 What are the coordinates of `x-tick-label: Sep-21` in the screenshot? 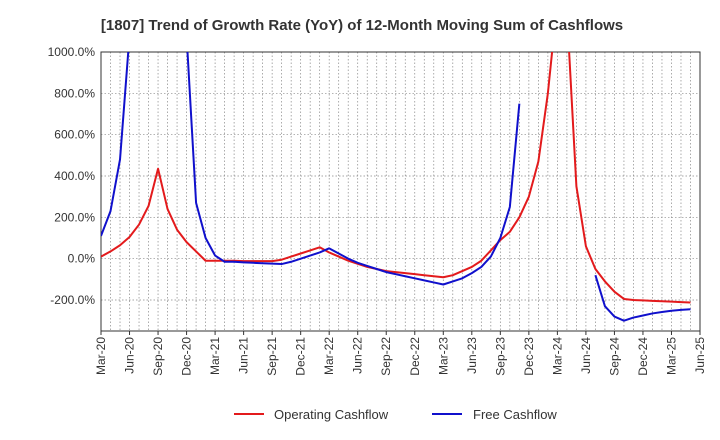 It's located at (272, 356).